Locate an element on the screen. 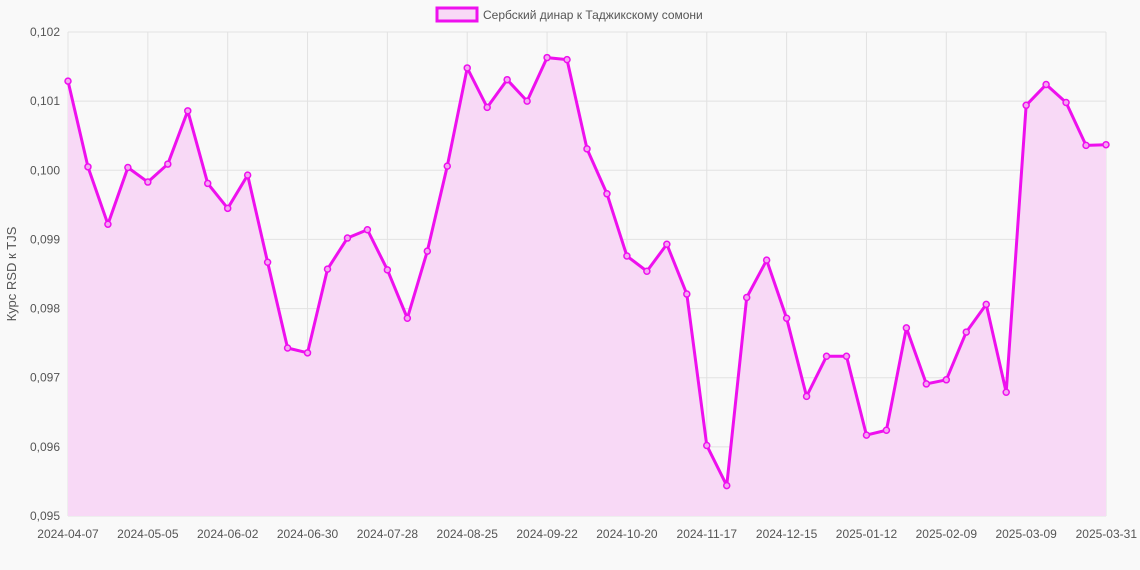 The height and width of the screenshot is (570, 1140). x-tick-label: 2024-04-07 is located at coordinates (68, 534).